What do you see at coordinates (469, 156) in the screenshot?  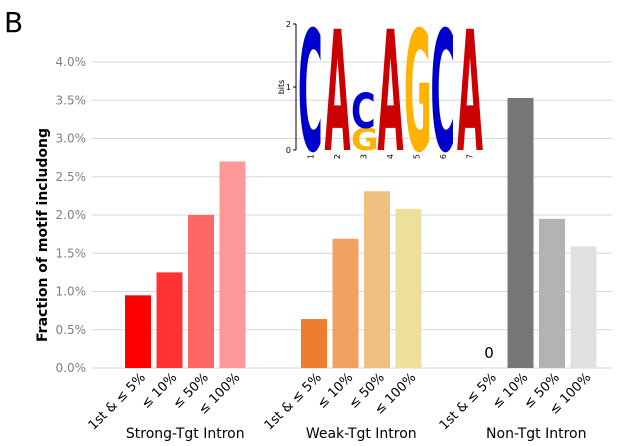 I see `logo-position-label: 7` at bounding box center [469, 156].